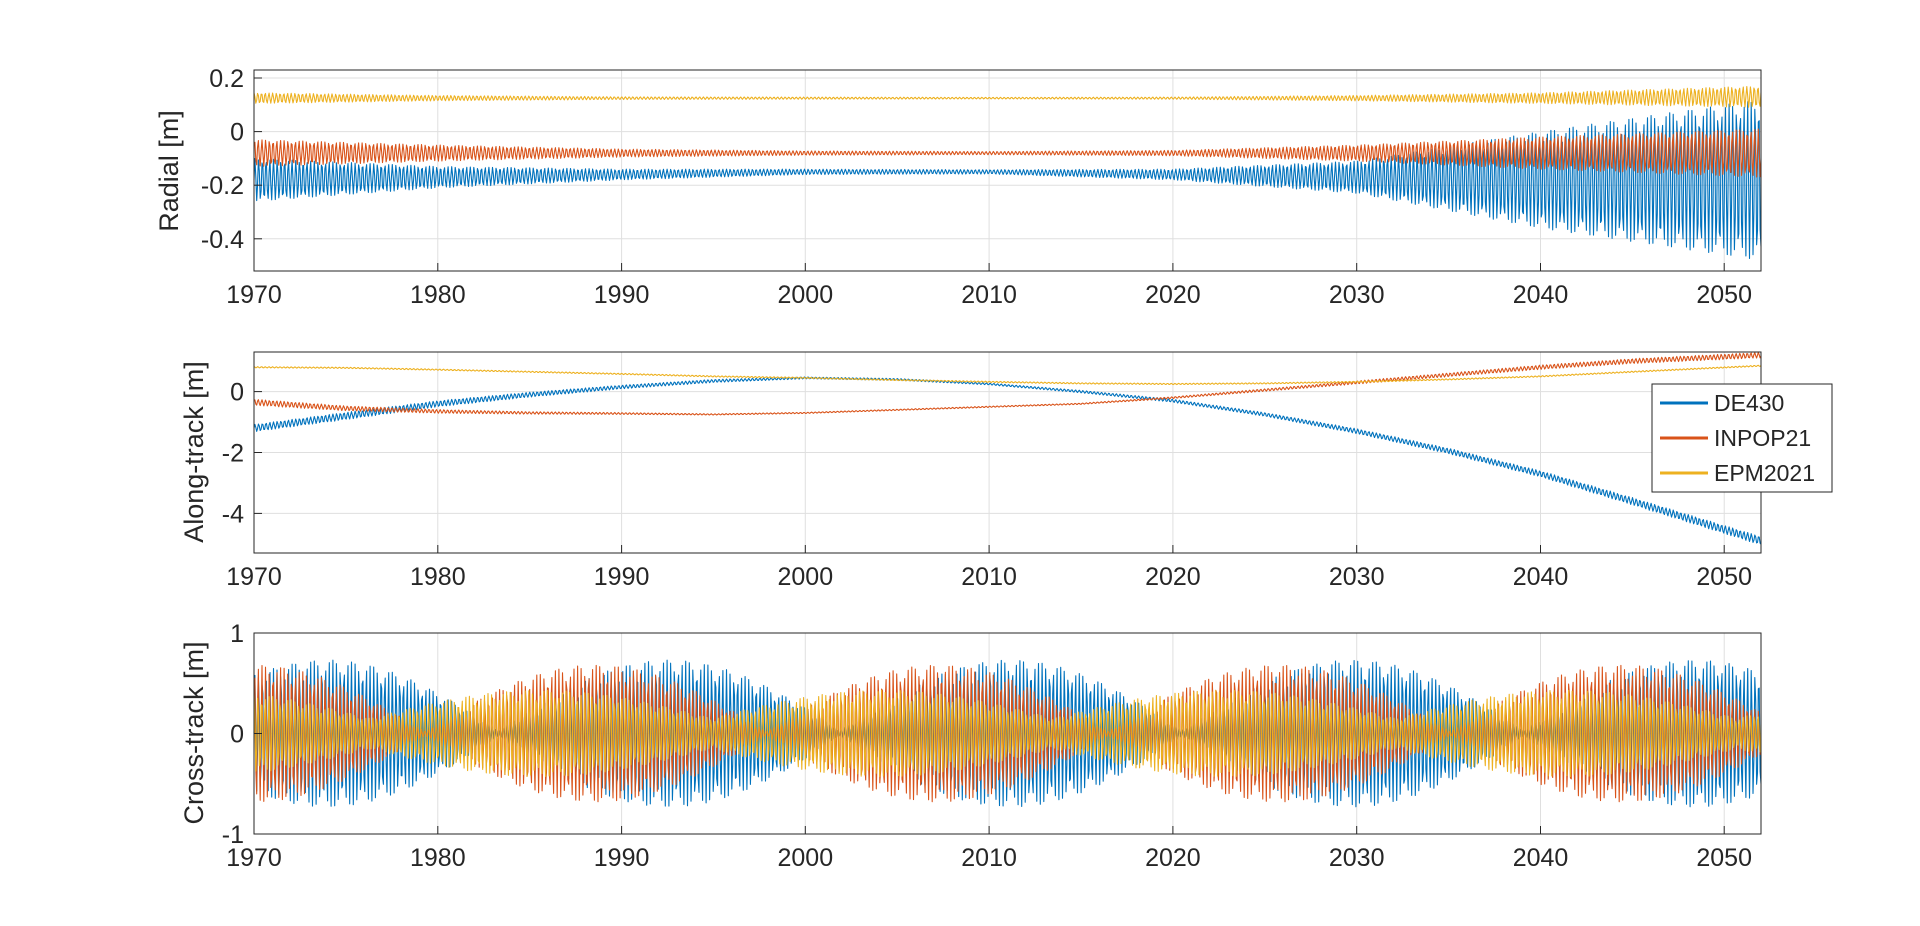 This screenshot has height=926, width=1920. What do you see at coordinates (1762, 438) in the screenshot?
I see `legend-label-inpop21: INPOP21` at bounding box center [1762, 438].